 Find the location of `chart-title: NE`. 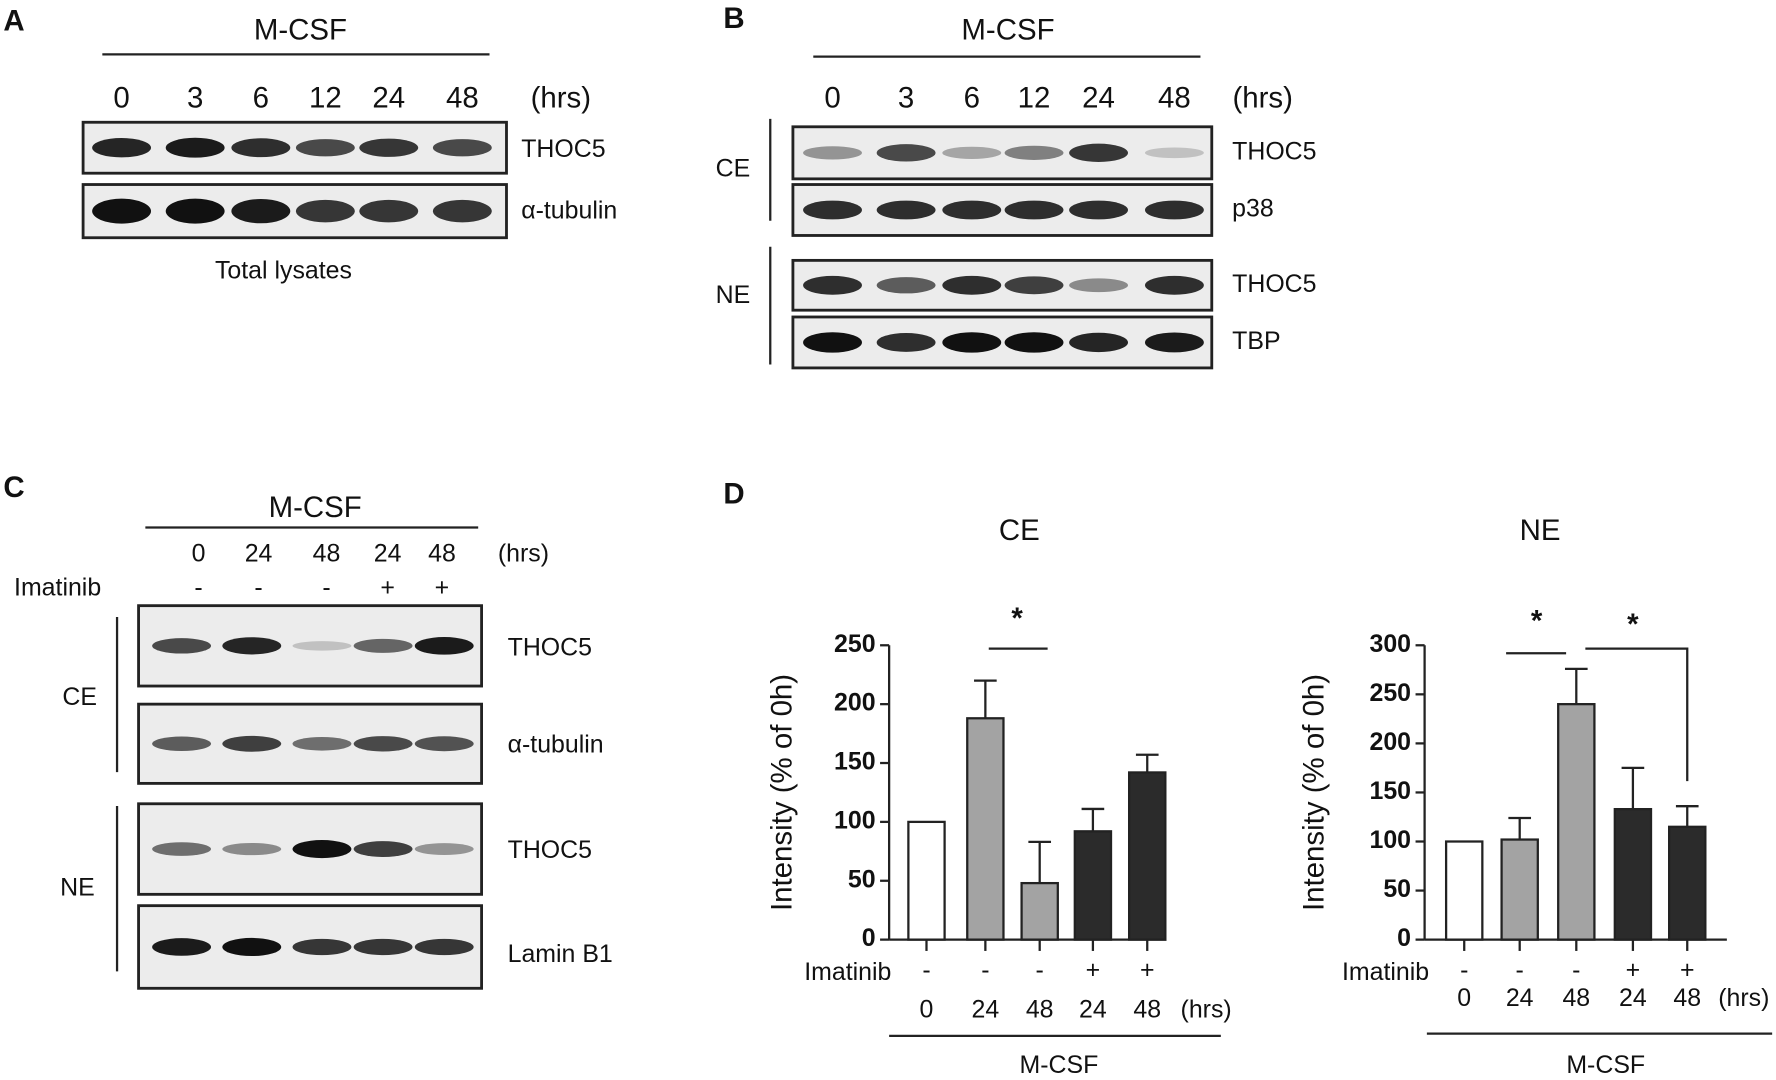

chart-title: NE is located at coordinates (1540, 530).